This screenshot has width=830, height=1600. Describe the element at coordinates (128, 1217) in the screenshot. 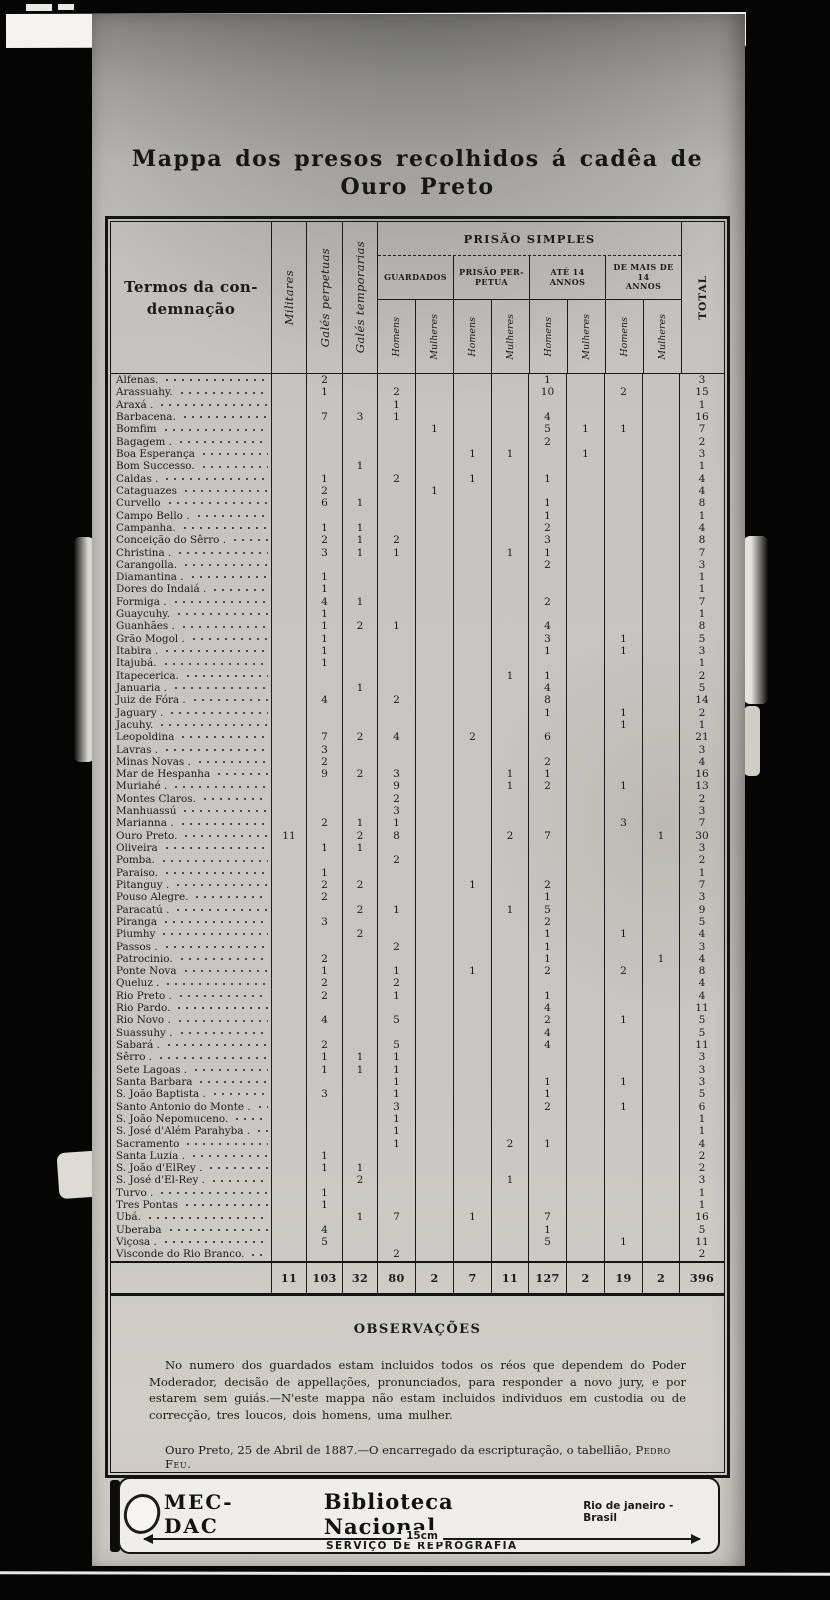

I see `municipality-name: Ubá.` at that location.